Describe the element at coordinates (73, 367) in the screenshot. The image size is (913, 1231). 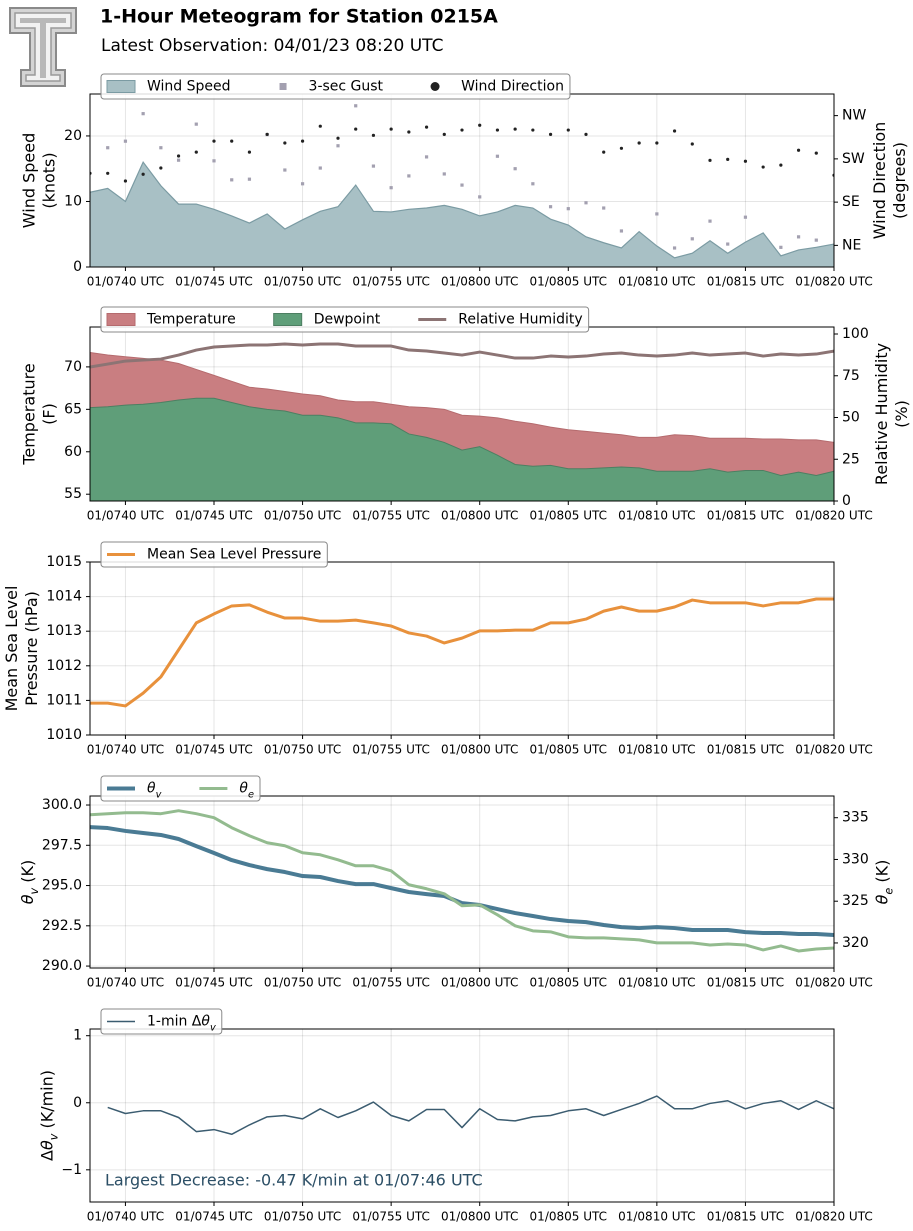
I see `y-tick-label: 70` at that location.